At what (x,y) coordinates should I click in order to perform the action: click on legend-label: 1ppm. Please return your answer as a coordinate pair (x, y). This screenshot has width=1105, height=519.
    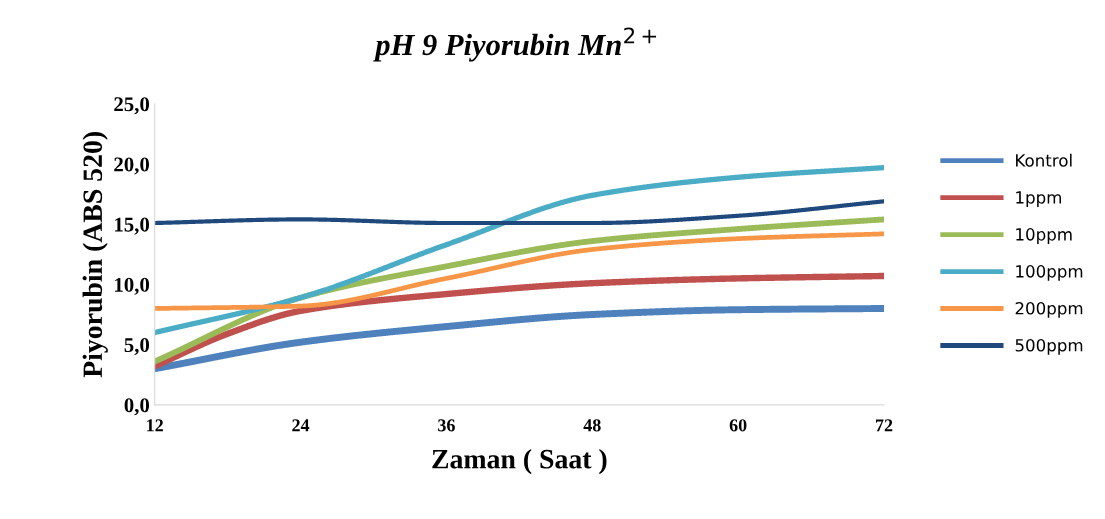
    Looking at the image, I should click on (1039, 199).